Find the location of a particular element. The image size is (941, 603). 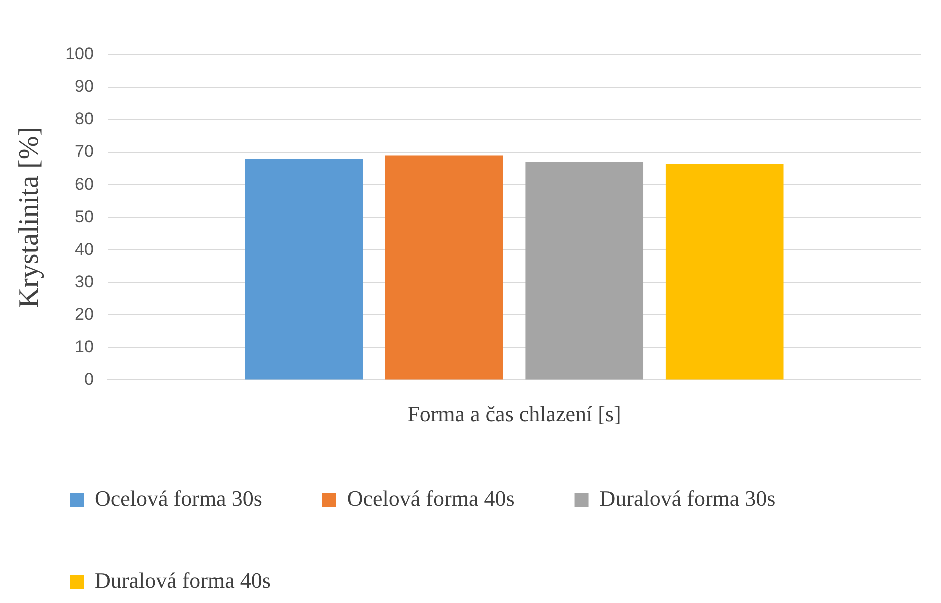

y-tick-label: 20 is located at coordinates (84, 314).